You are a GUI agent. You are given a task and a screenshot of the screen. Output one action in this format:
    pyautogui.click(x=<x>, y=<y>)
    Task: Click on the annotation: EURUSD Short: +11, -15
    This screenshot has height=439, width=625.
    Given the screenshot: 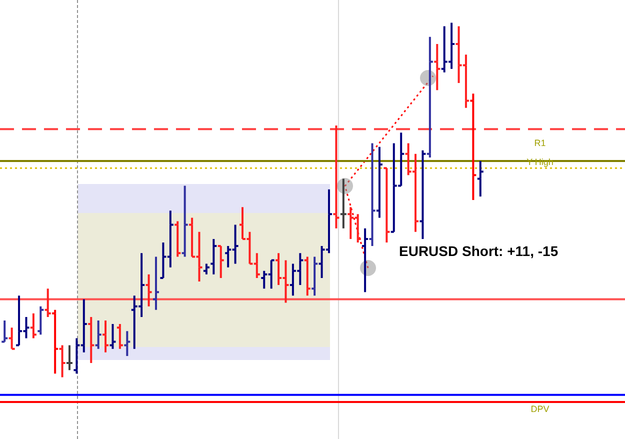 What is the action you would take?
    pyautogui.click(x=478, y=251)
    